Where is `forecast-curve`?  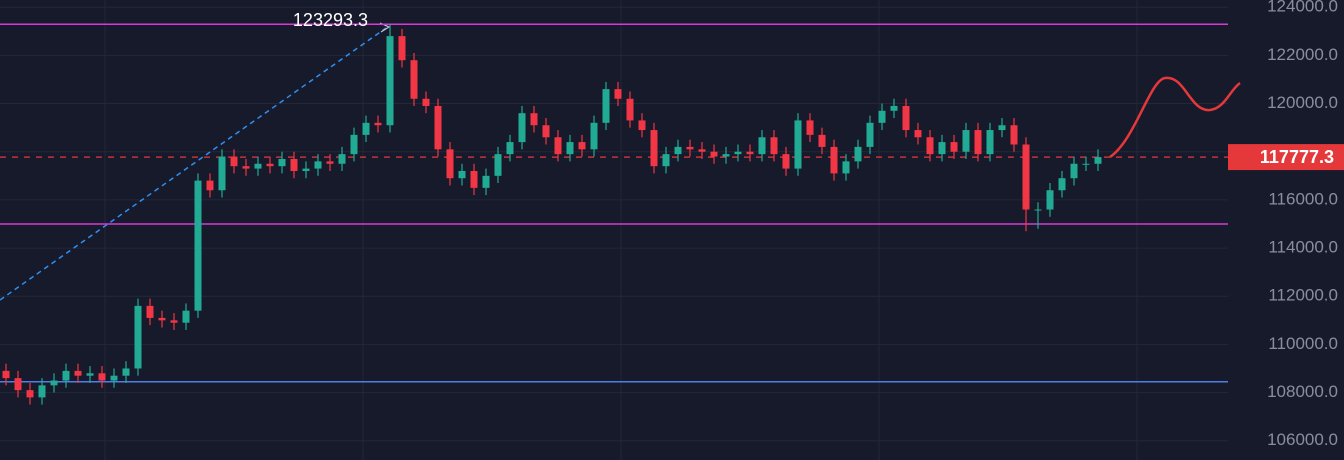
forecast-curve is located at coordinates (1175, 117).